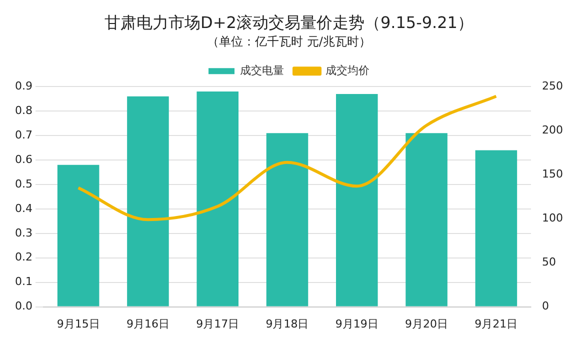  I want to click on legend-label: 成交电量, so click(262, 70).